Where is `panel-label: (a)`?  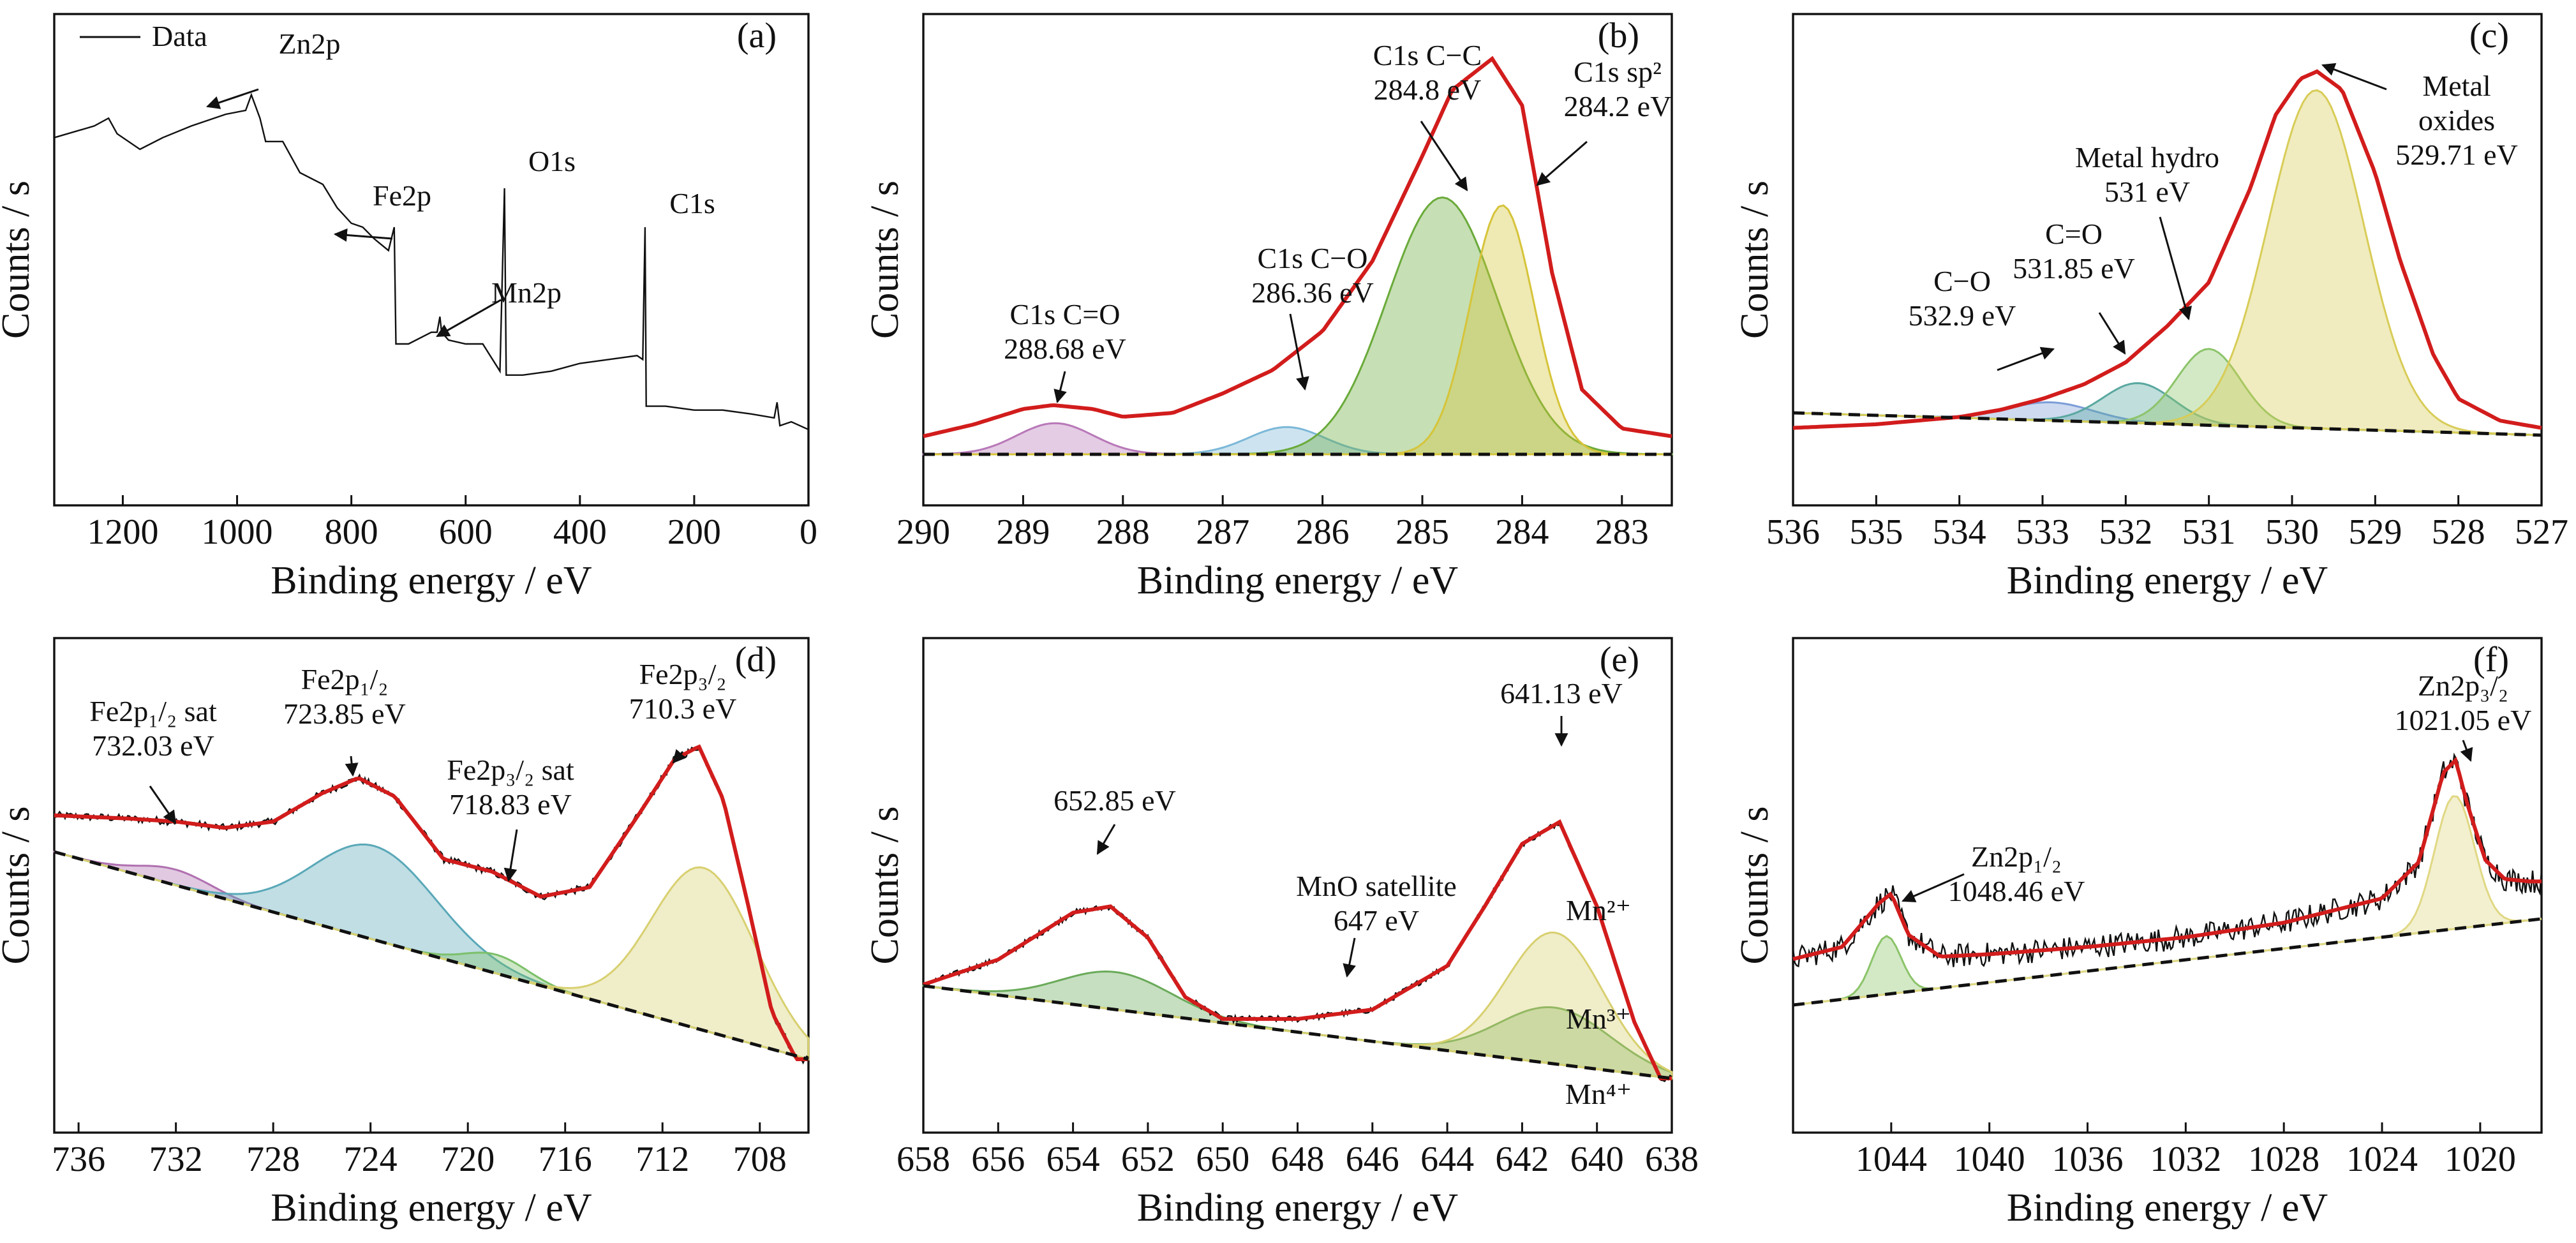
panel-label: (a) is located at coordinates (757, 36).